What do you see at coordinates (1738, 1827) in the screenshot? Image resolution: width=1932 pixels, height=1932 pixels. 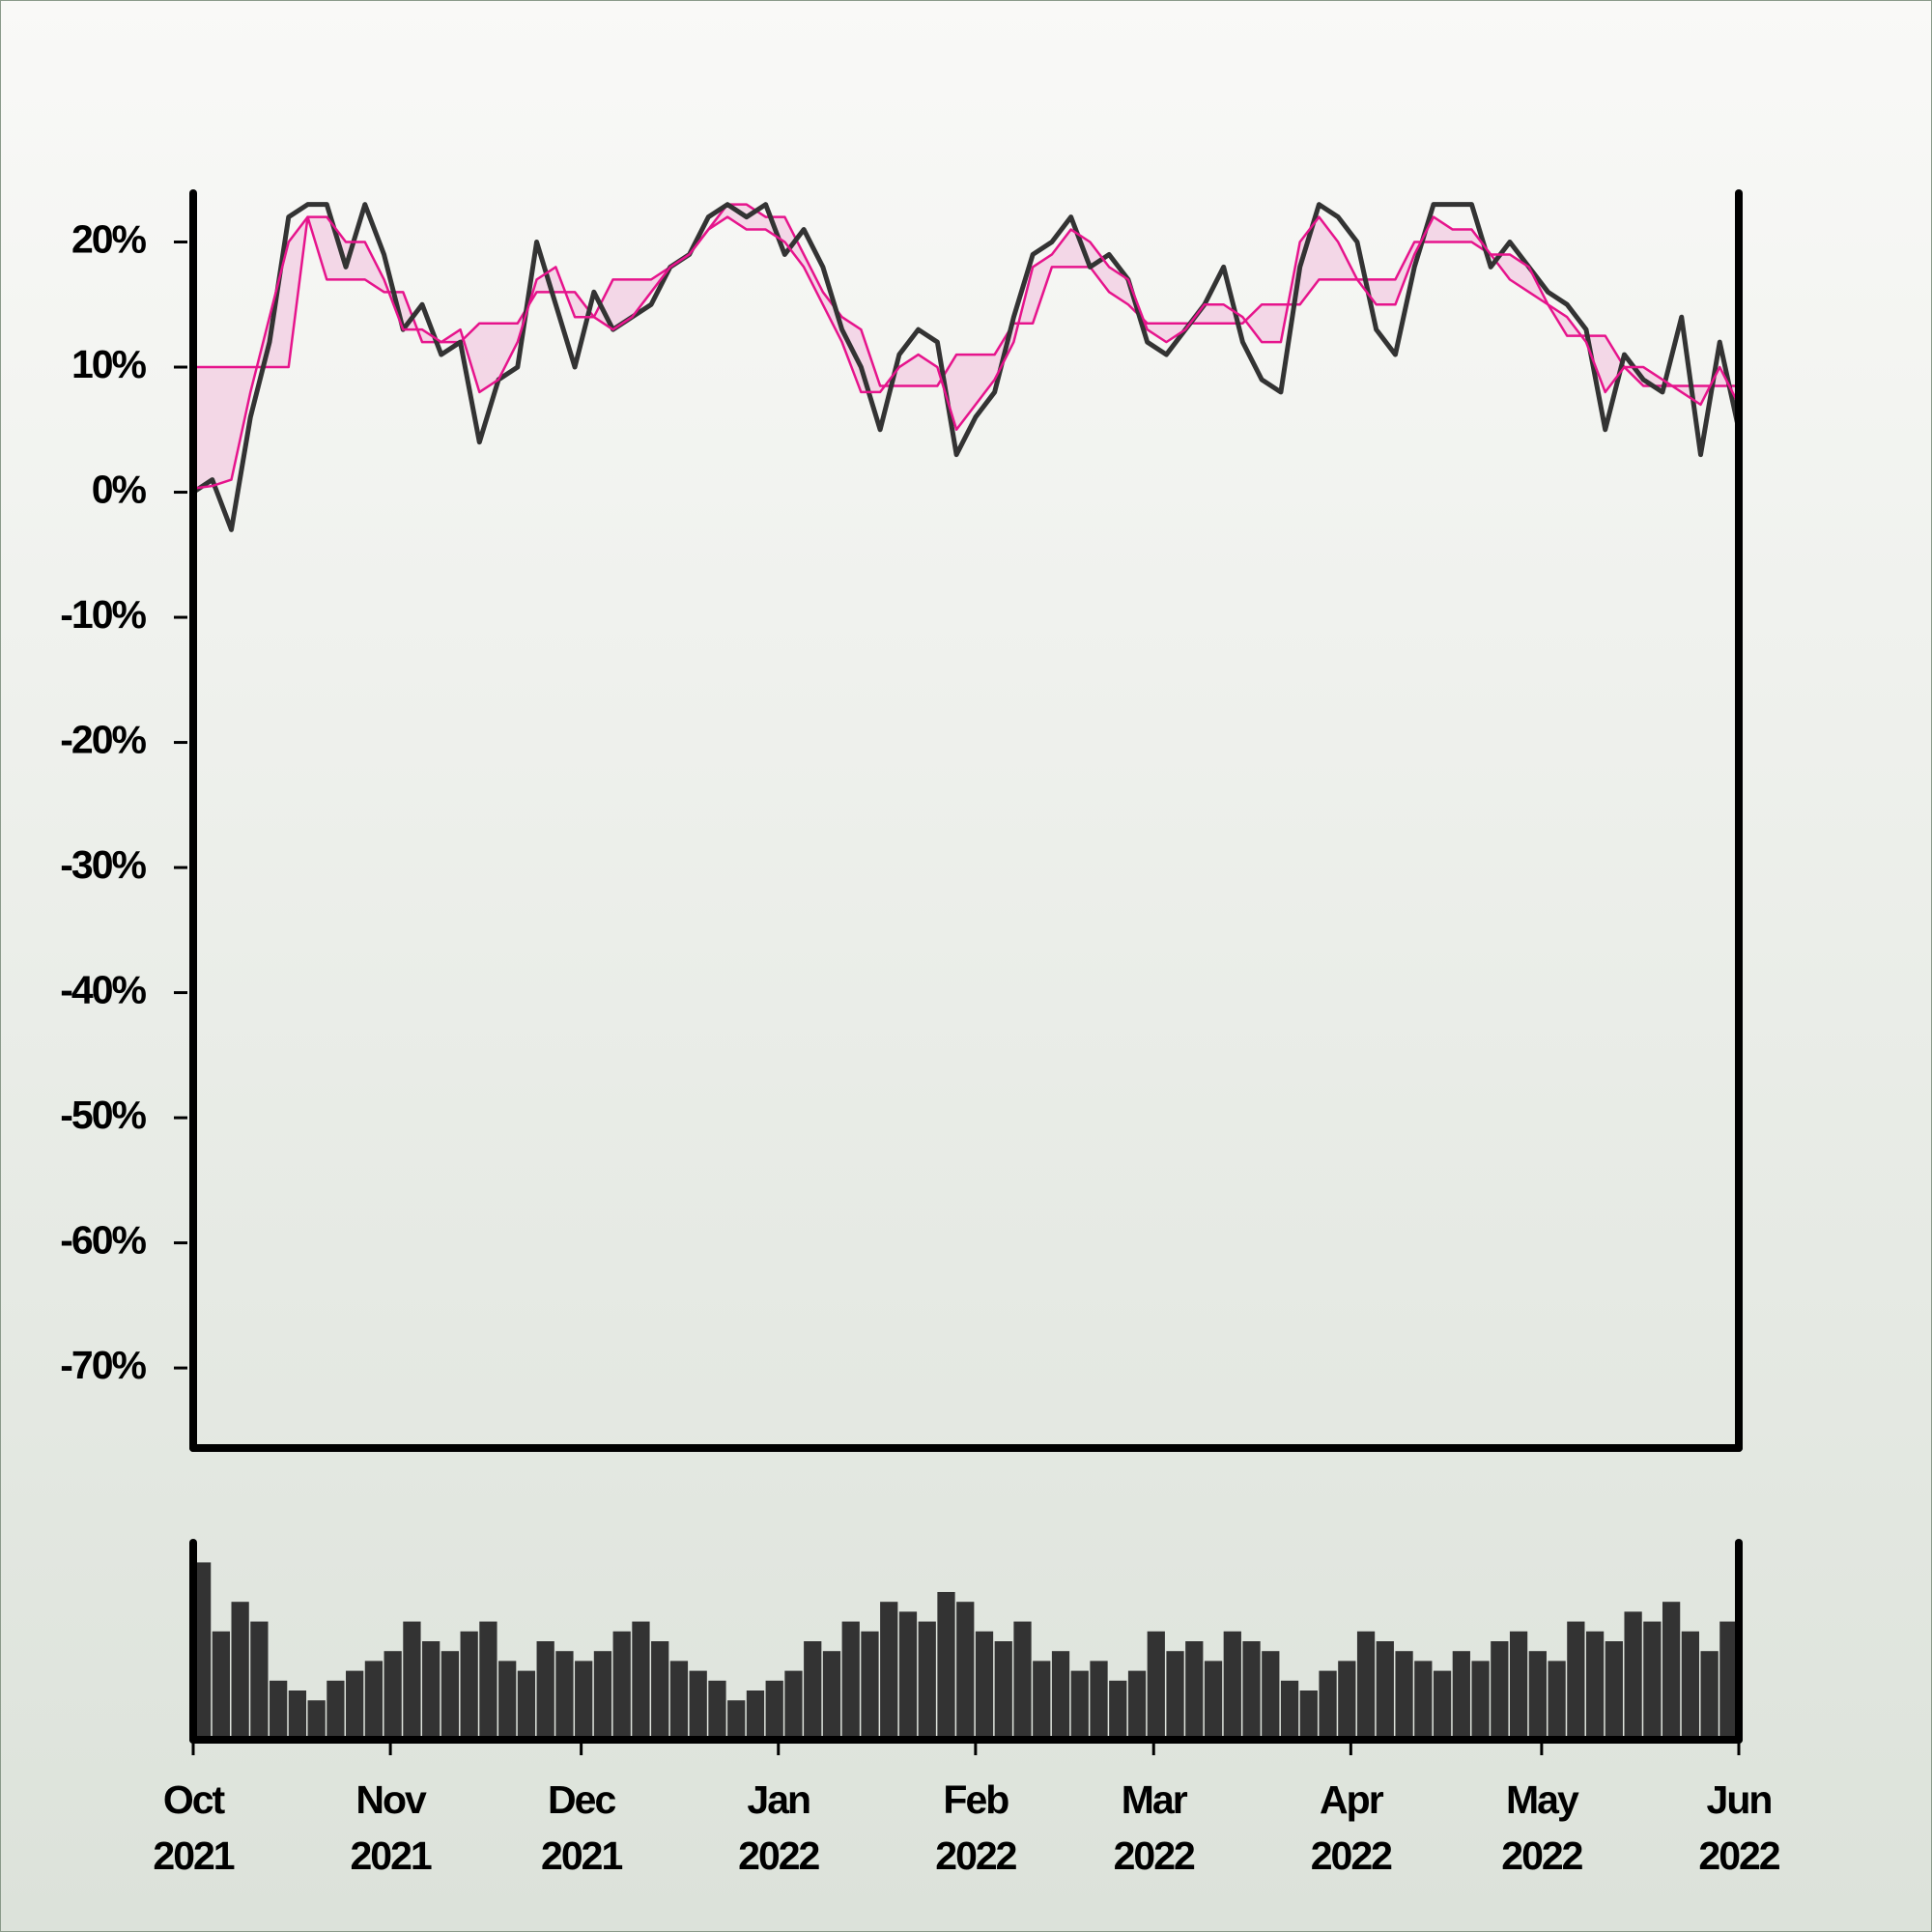 I see `x-tick-label: Jun 2022` at bounding box center [1738, 1827].